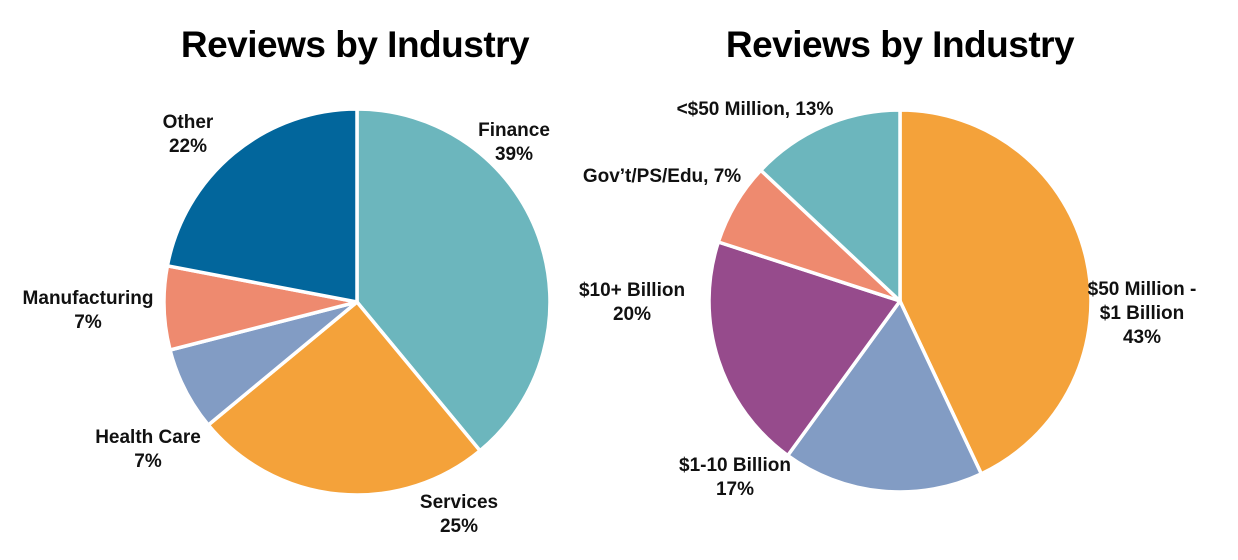 The image size is (1238, 560). Describe the element at coordinates (735, 465) in the screenshot. I see `revenue-label-line: $1-10 Billion` at that location.